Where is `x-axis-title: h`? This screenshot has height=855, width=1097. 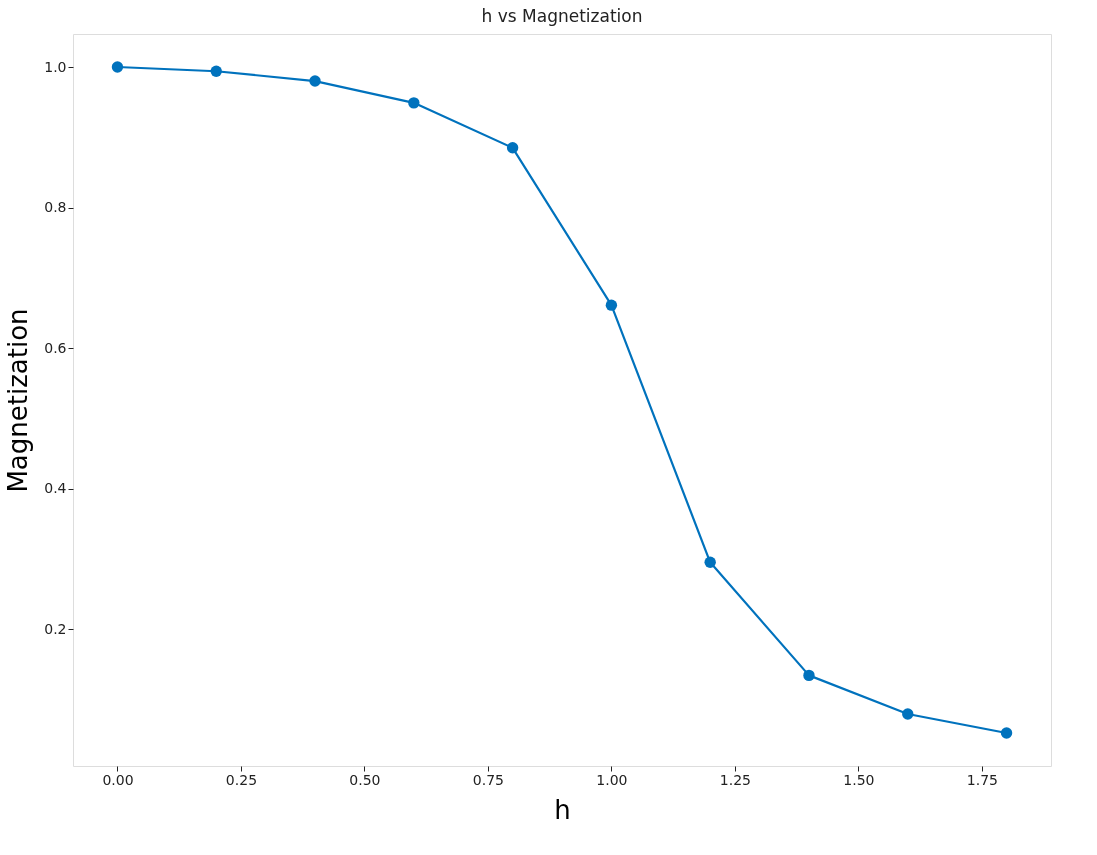 x-axis-title: h is located at coordinates (562, 809).